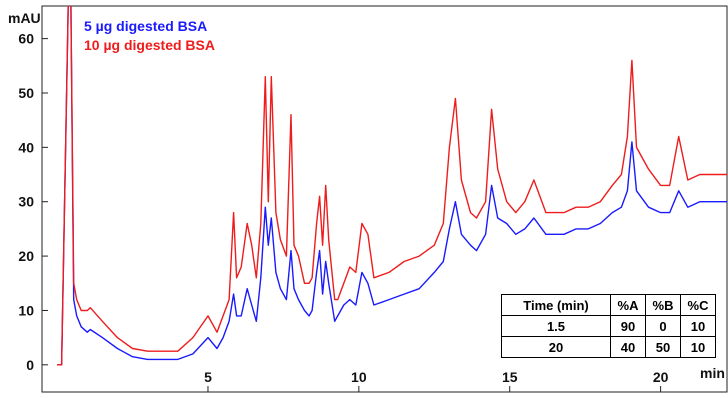 The image size is (728, 398). Describe the element at coordinates (359, 377) in the screenshot. I see `x-tick-label: 10` at that location.